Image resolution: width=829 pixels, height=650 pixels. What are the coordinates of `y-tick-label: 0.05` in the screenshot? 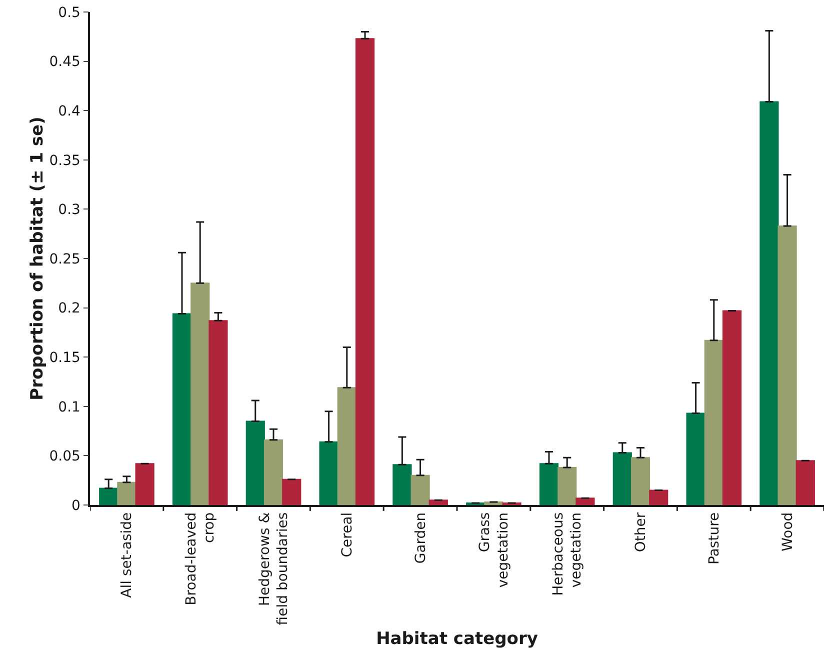 It's located at (64, 456).